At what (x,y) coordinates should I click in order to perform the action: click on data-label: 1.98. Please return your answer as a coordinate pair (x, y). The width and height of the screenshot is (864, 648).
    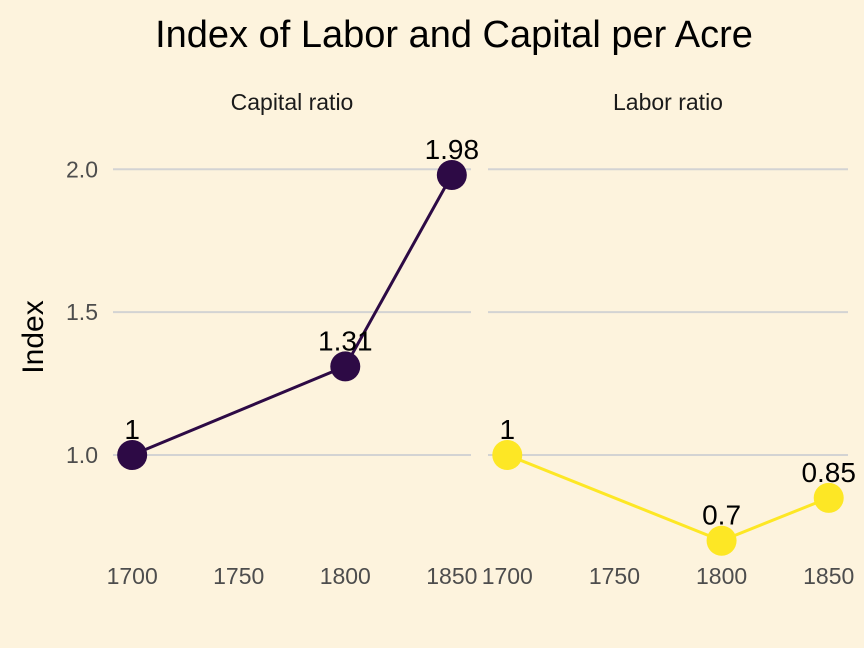
    Looking at the image, I should click on (452, 149).